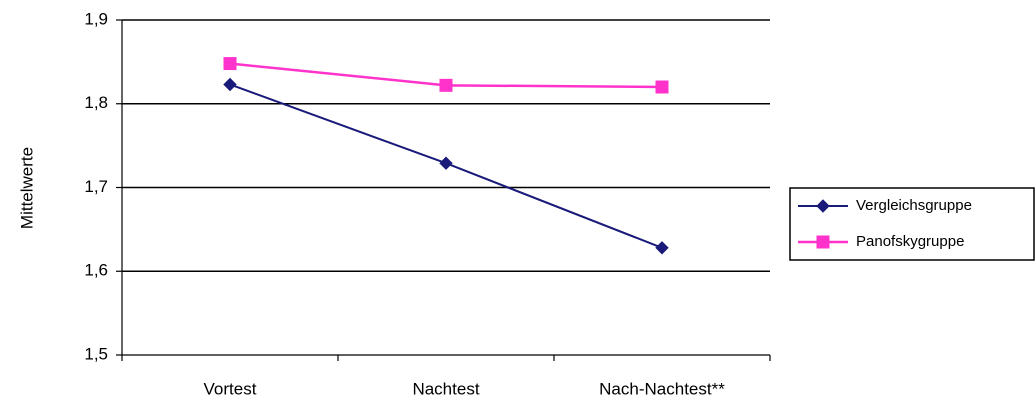  I want to click on x-tick-label: Nach-Nachtest**, so click(662, 388).